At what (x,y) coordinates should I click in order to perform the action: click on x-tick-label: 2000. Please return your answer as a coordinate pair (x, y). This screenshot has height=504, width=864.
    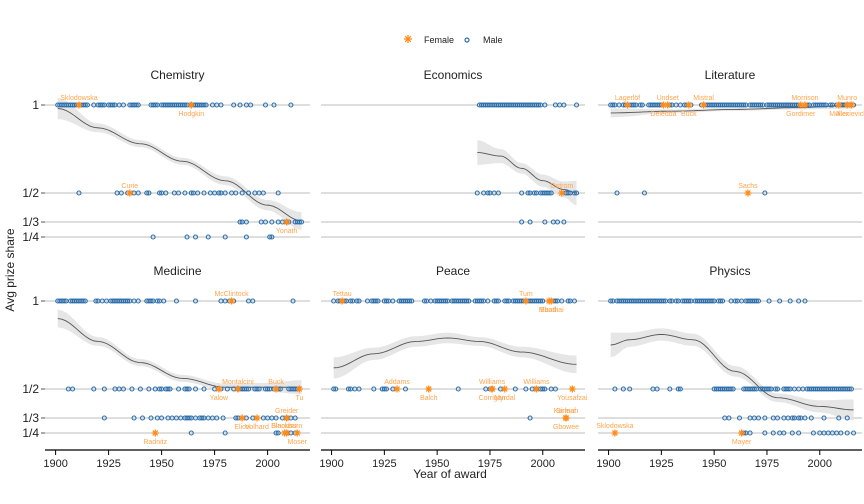
    Looking at the image, I should click on (820, 464).